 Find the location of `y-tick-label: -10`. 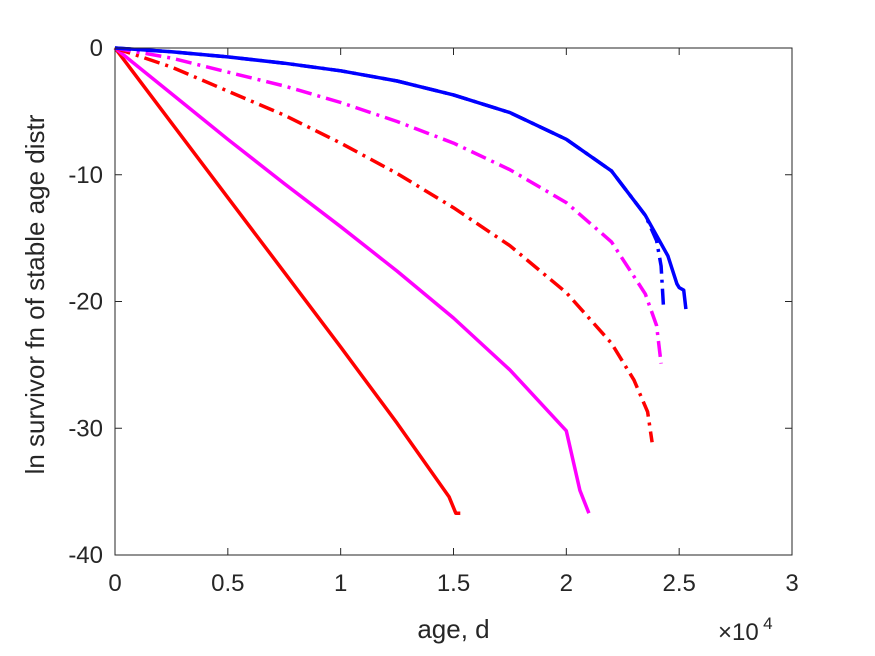

y-tick-label: -10 is located at coordinates (85, 175).